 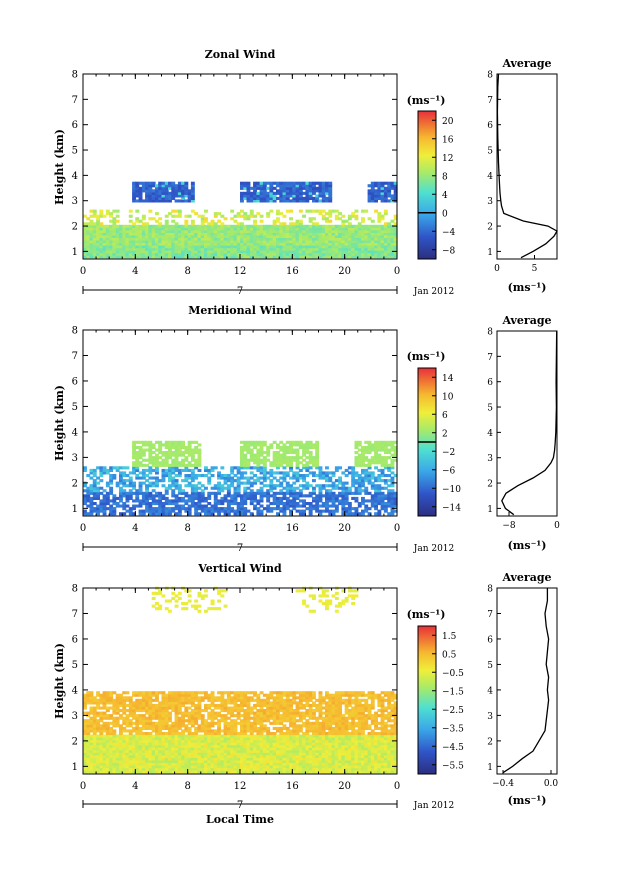 What do you see at coordinates (75, 356) in the screenshot?
I see `y-tick-label: 7` at bounding box center [75, 356].